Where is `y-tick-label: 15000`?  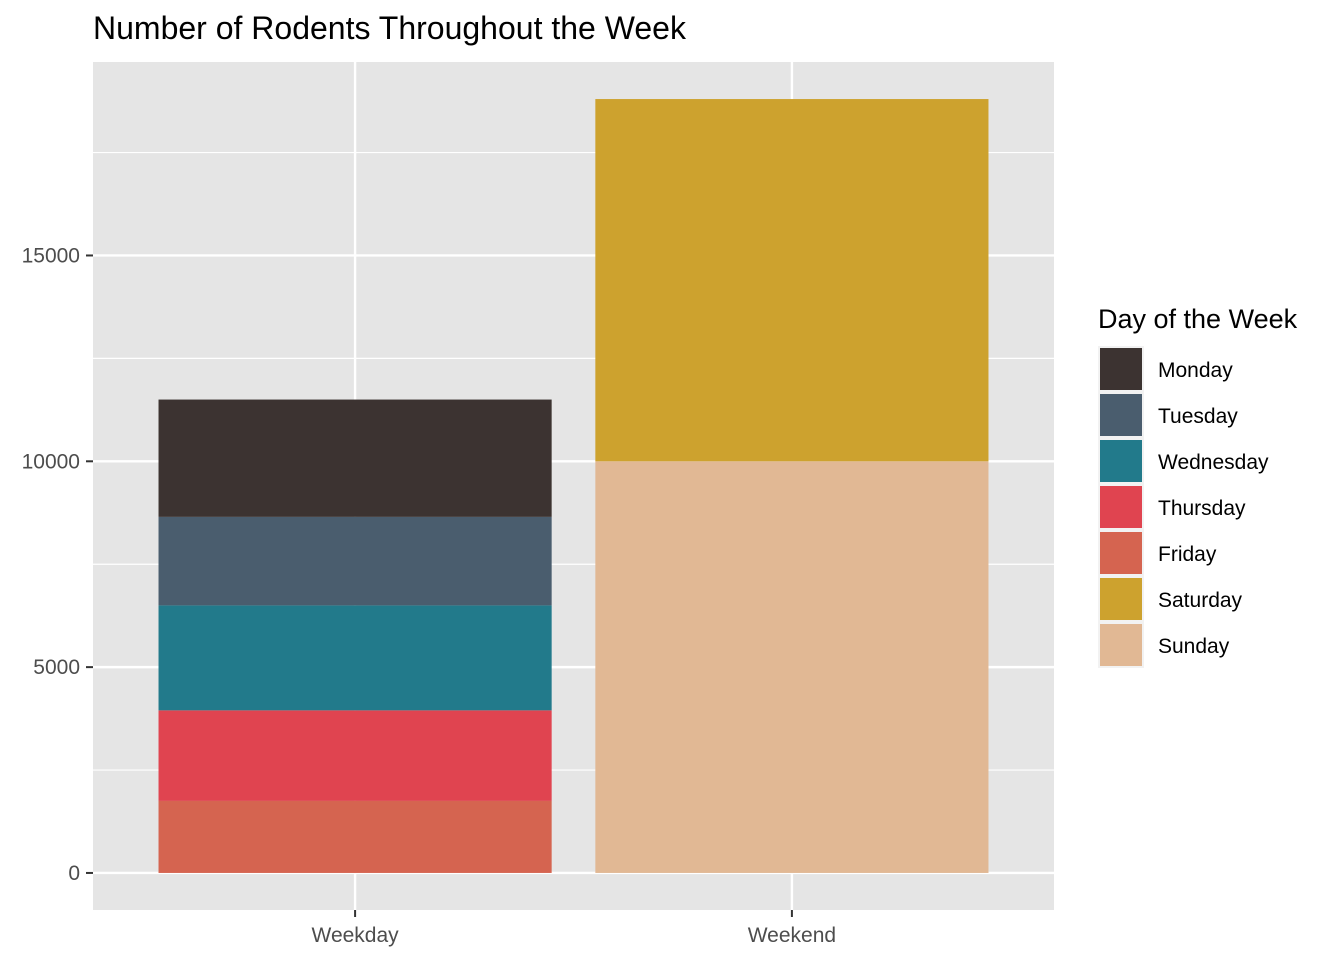 y-tick-label: 15000 is located at coordinates (51, 255).